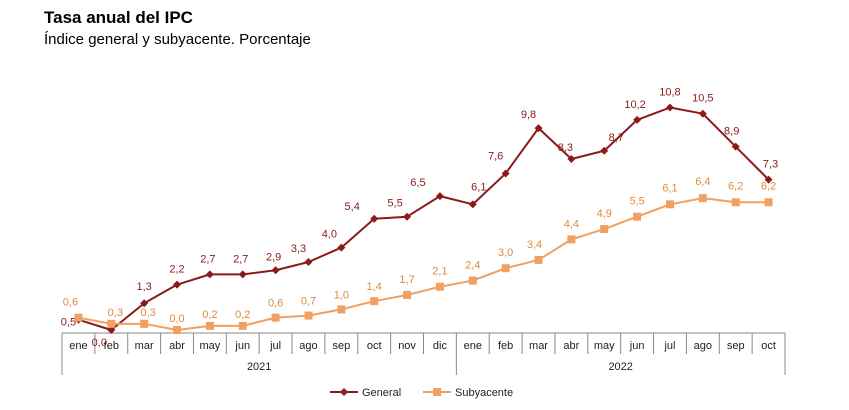 Image resolution: width=849 pixels, height=410 pixels. I want to click on data-label-general: 10,8, so click(669, 93).